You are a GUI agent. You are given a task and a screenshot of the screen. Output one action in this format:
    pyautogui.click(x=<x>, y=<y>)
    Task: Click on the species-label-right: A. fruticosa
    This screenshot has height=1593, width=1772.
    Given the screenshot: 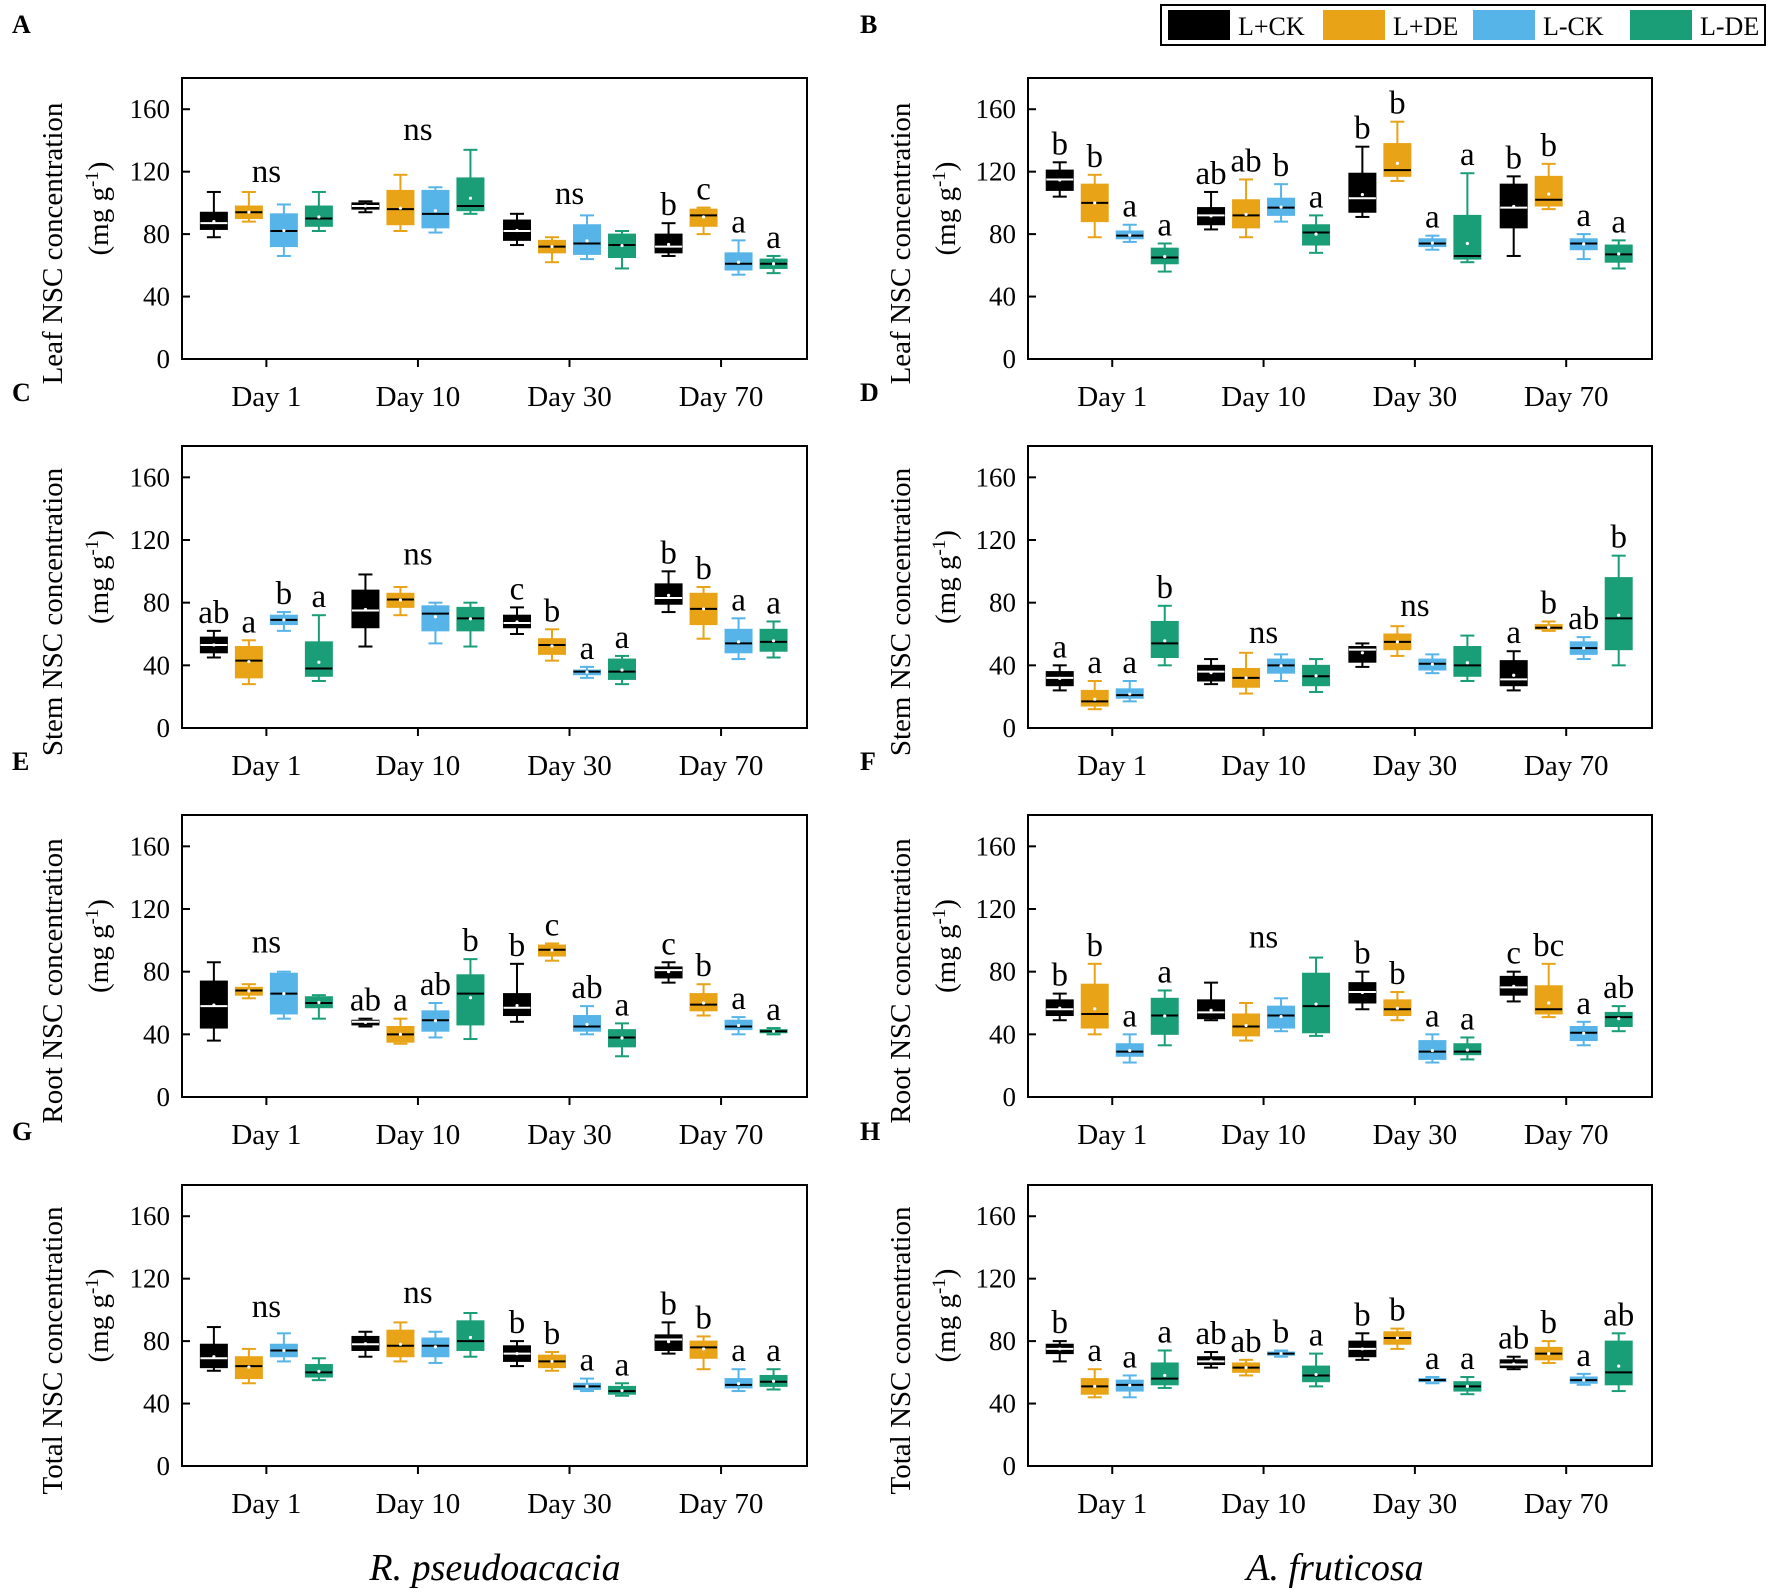 What is the action you would take?
    pyautogui.click(x=1333, y=1568)
    